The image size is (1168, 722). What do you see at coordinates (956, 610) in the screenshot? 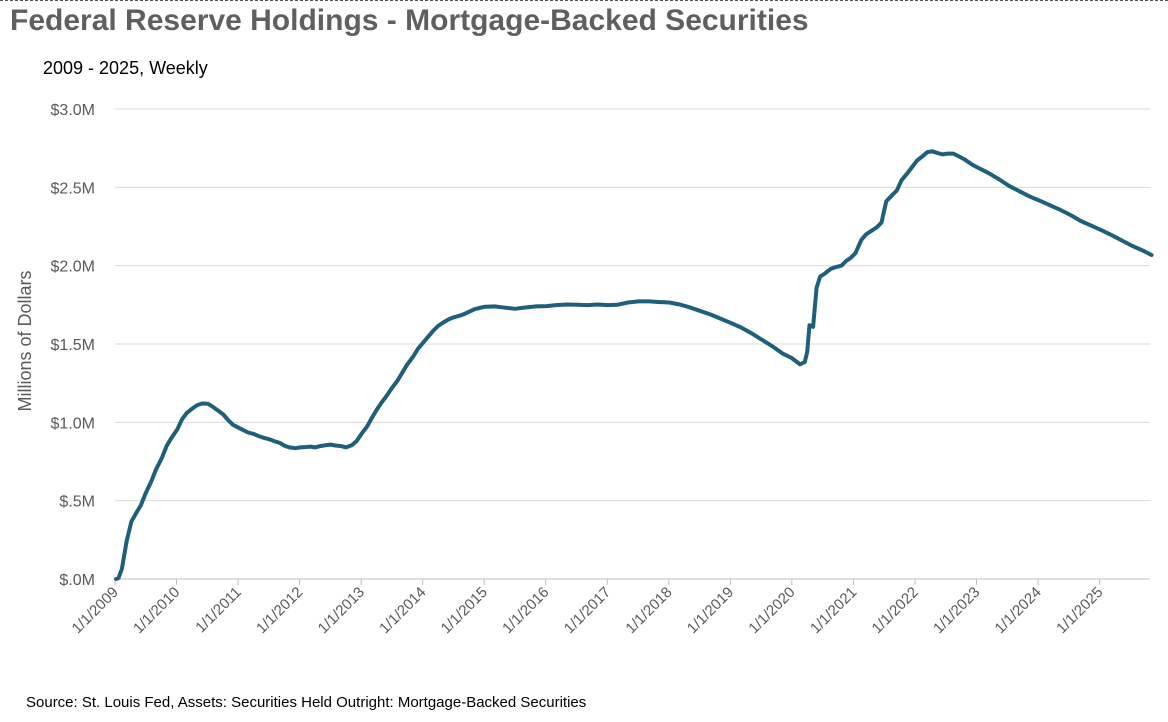
I see `x-tick-label: 1/1/2023` at bounding box center [956, 610].